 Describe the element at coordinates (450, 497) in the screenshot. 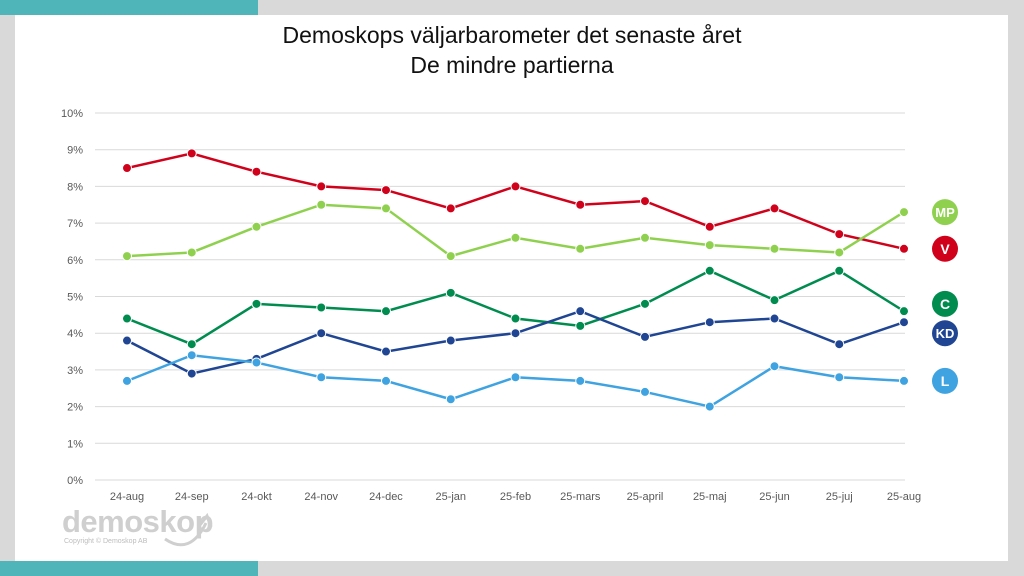

I see `x-tick-label: 25-jan` at that location.